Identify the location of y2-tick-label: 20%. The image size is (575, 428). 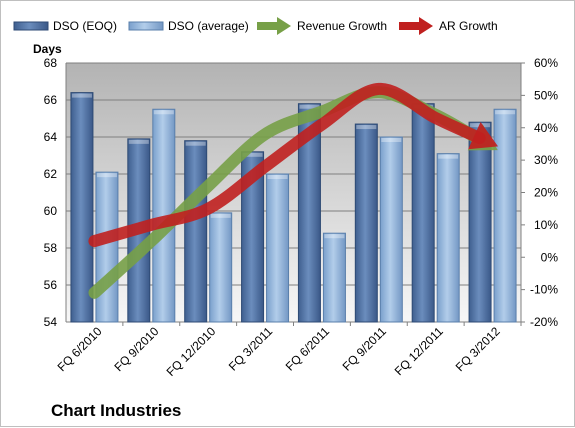
(546, 193).